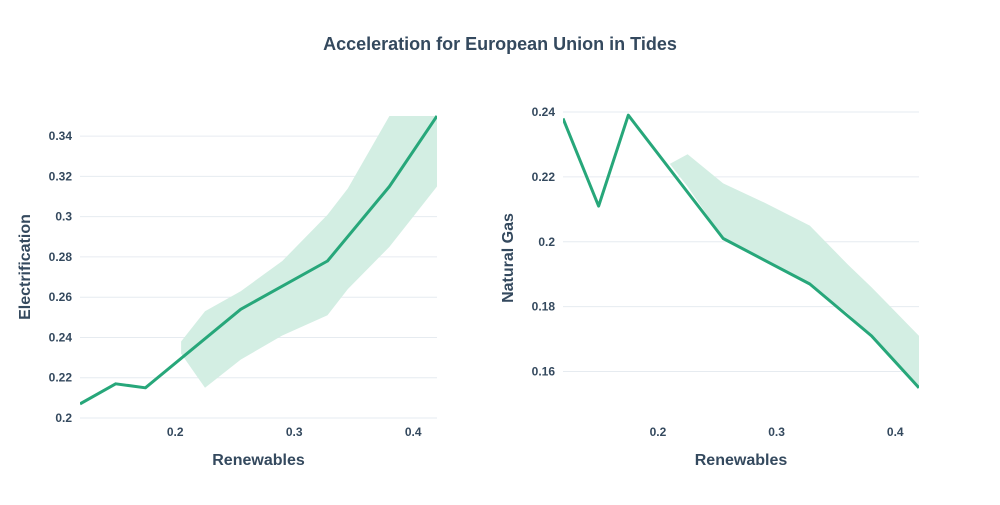 The height and width of the screenshot is (505, 1000). Describe the element at coordinates (61, 136) in the screenshot. I see `y-tick-label: 0.34` at that location.